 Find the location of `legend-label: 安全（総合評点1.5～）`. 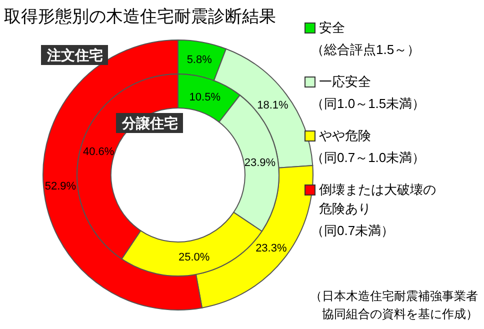

legend-label: 安全（総合評点1.5～） is located at coordinates (365, 38).